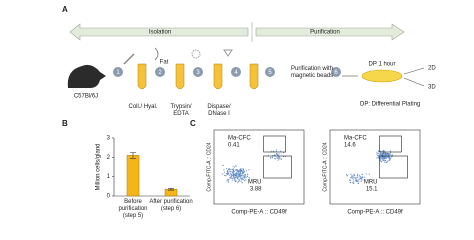 The width and height of the screenshot is (474, 240). Describe the element at coordinates (133, 176) in the screenshot. I see `bar` at that location.